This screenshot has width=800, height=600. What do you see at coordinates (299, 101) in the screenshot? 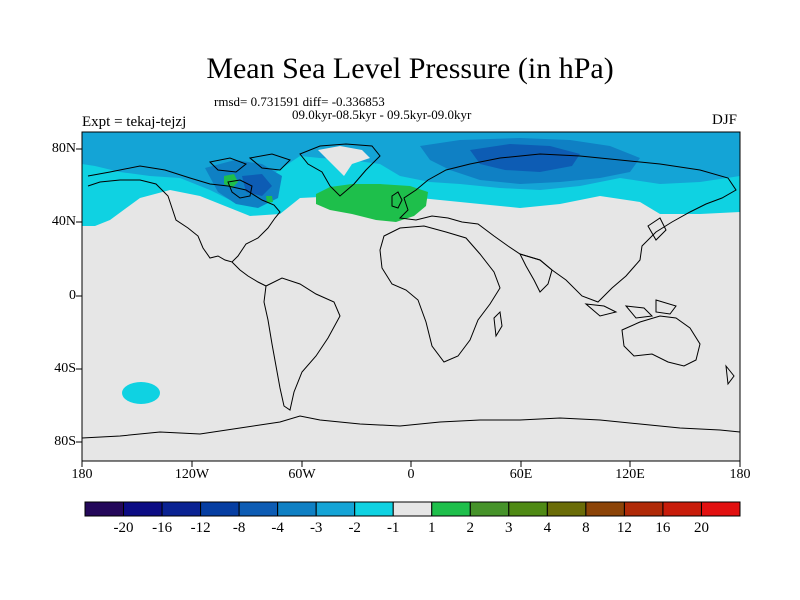
I see `rmsd-diff-stats: rmsd= 0.731591 diff= -0.336853` at bounding box center [299, 101].